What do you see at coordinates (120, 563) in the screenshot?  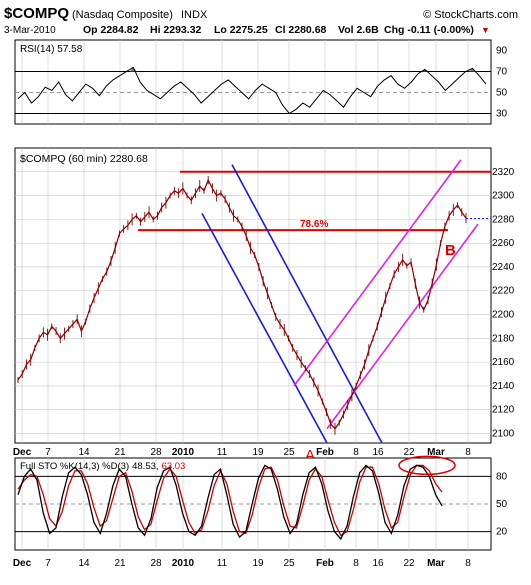 I see `sto-xtick-3: 21` at bounding box center [120, 563].